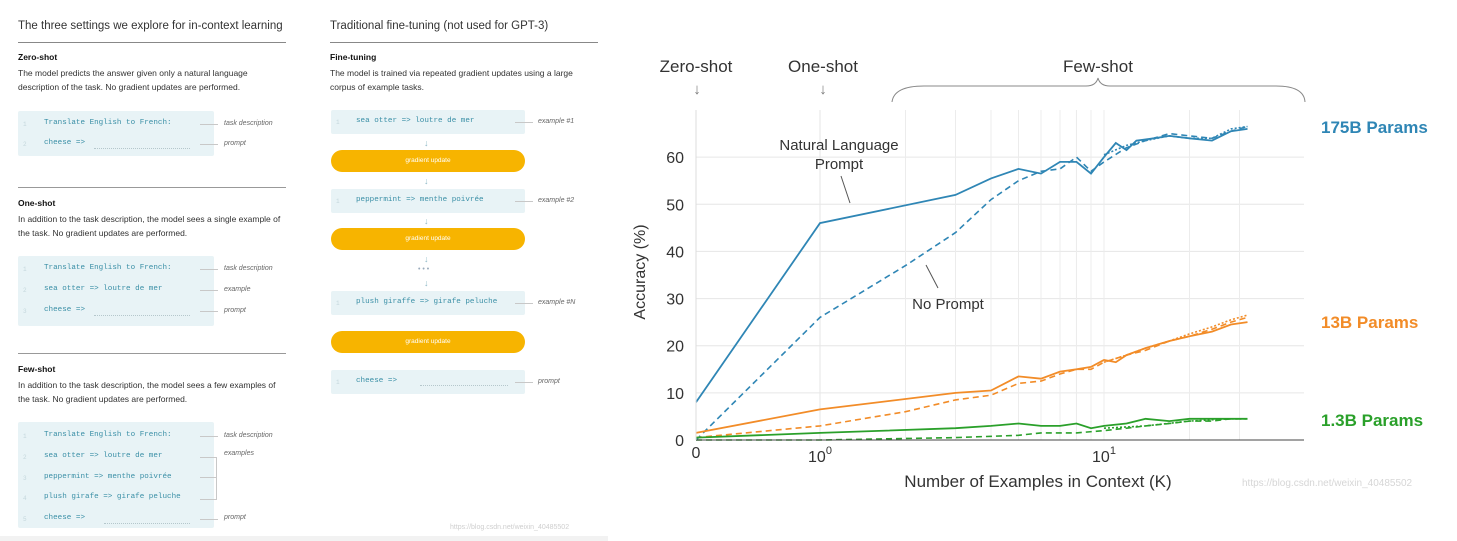 The image size is (1457, 541). What do you see at coordinates (353, 57) in the screenshot?
I see `fine-tuning-title: Fine-tuning` at bounding box center [353, 57].